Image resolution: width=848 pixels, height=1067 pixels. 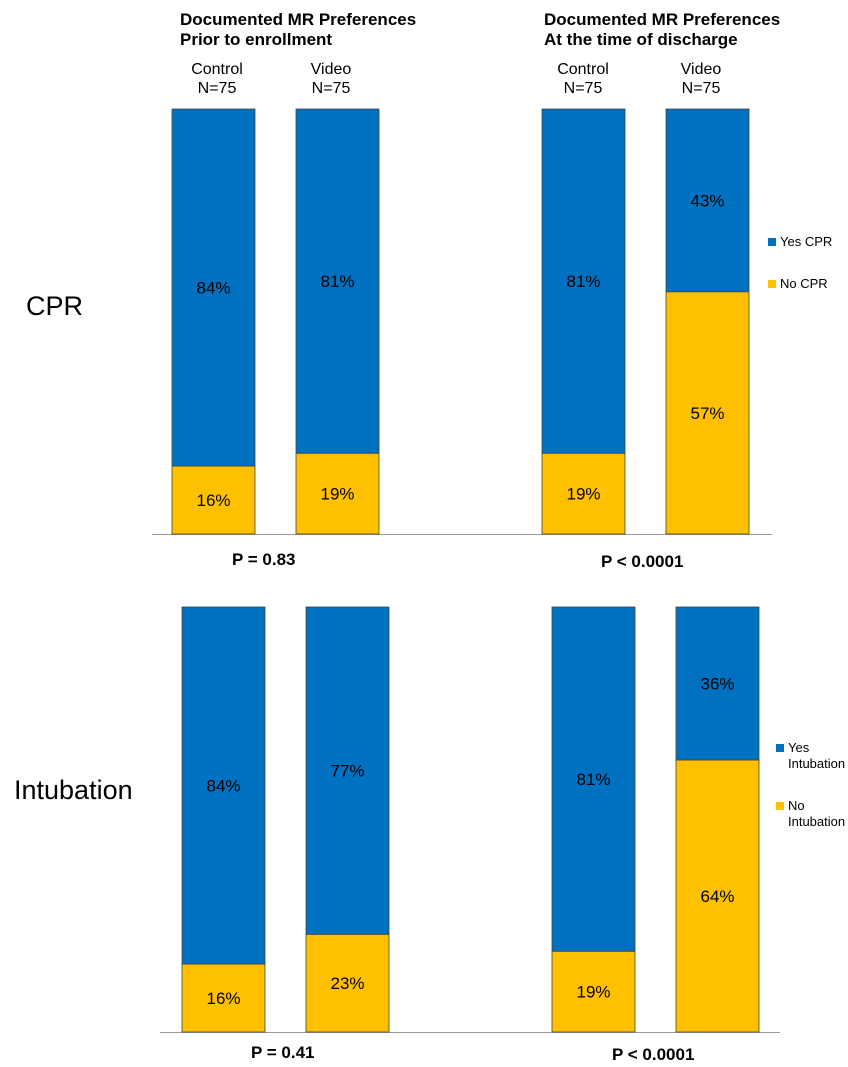 I want to click on legend-item-no-cpr: No CPR, so click(x=807, y=284).